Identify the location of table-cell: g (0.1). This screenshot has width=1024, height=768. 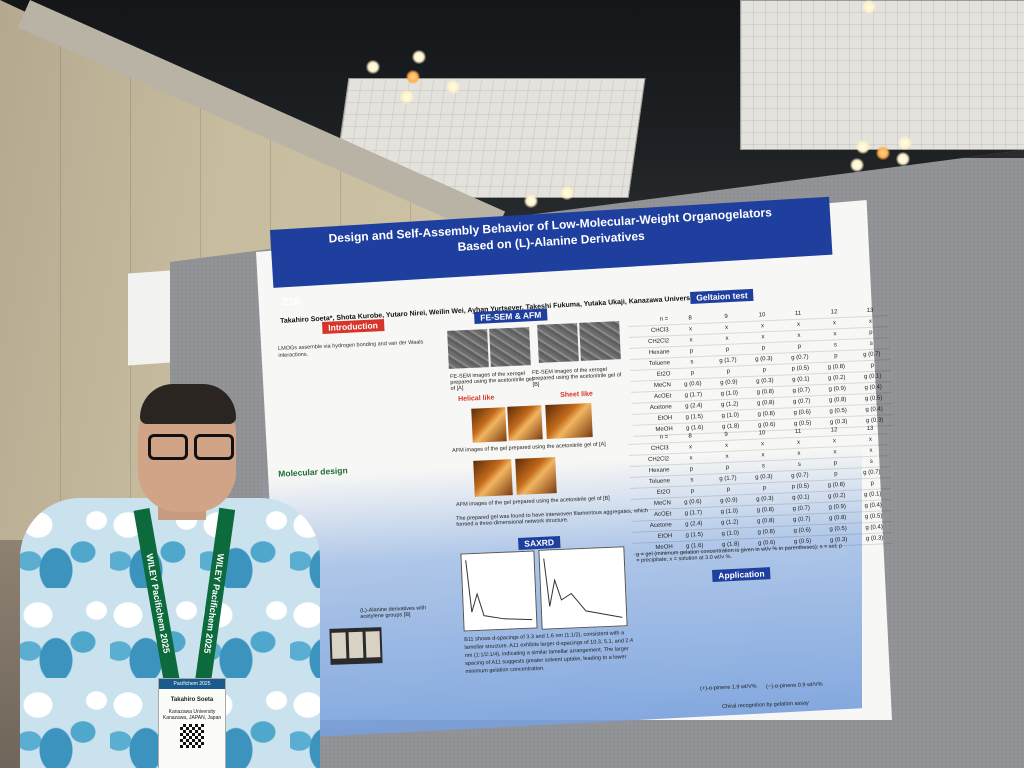
(872, 377).